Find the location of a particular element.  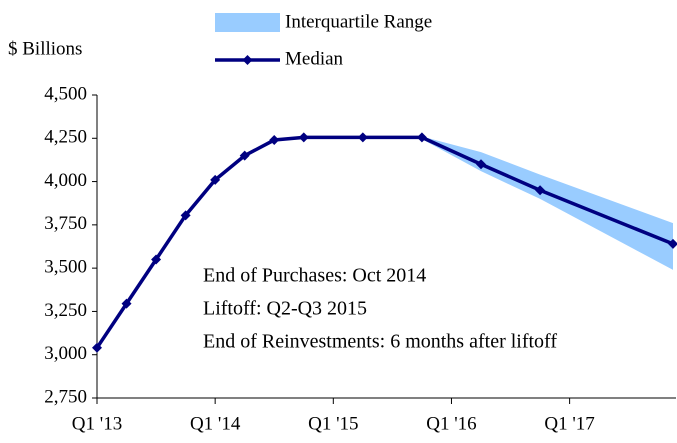

x-tick-label: Q1 '16 is located at coordinates (451, 423).